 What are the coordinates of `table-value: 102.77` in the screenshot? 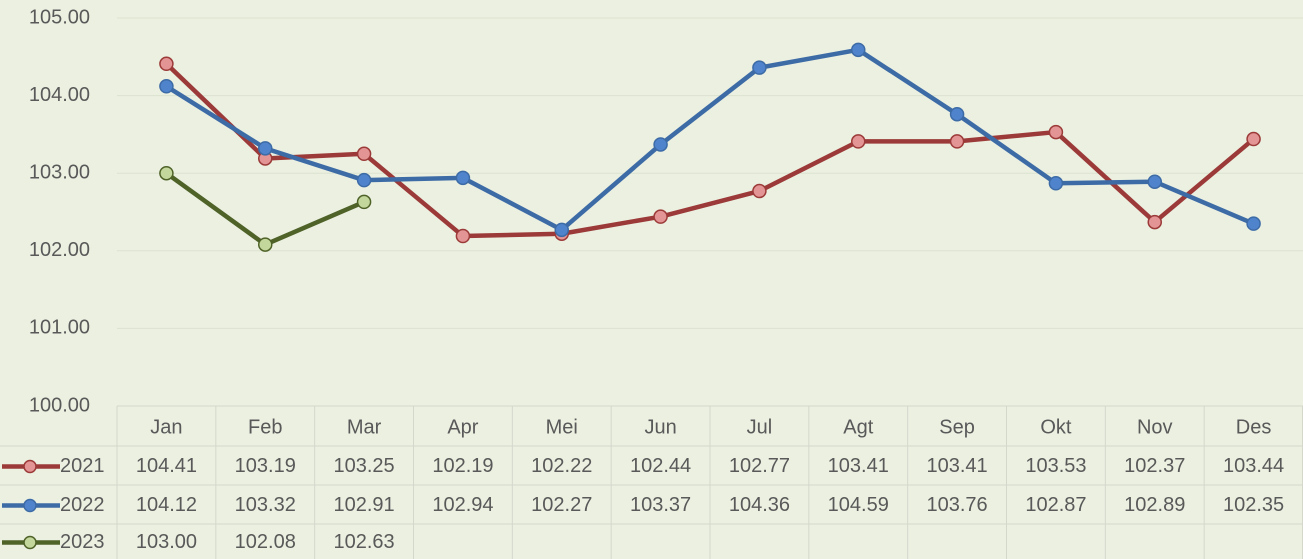 It's located at (759, 466).